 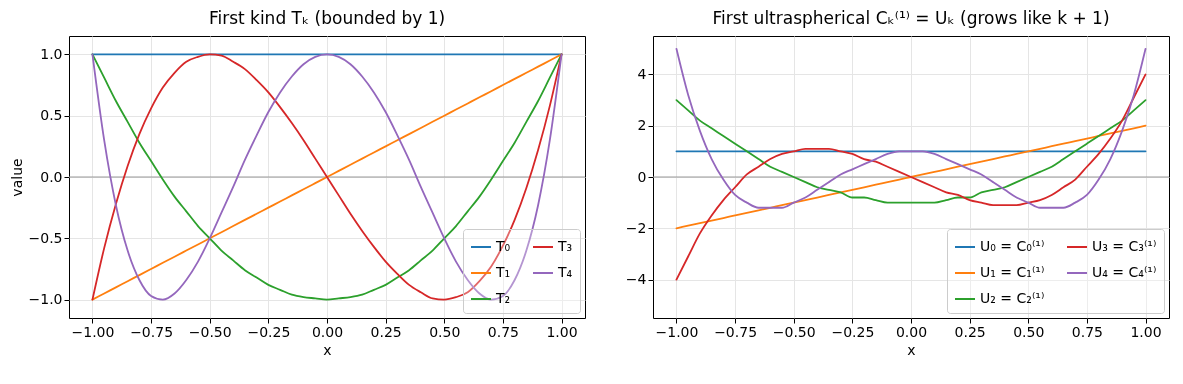 I want to click on y-axis-title: value, so click(x=16, y=177).